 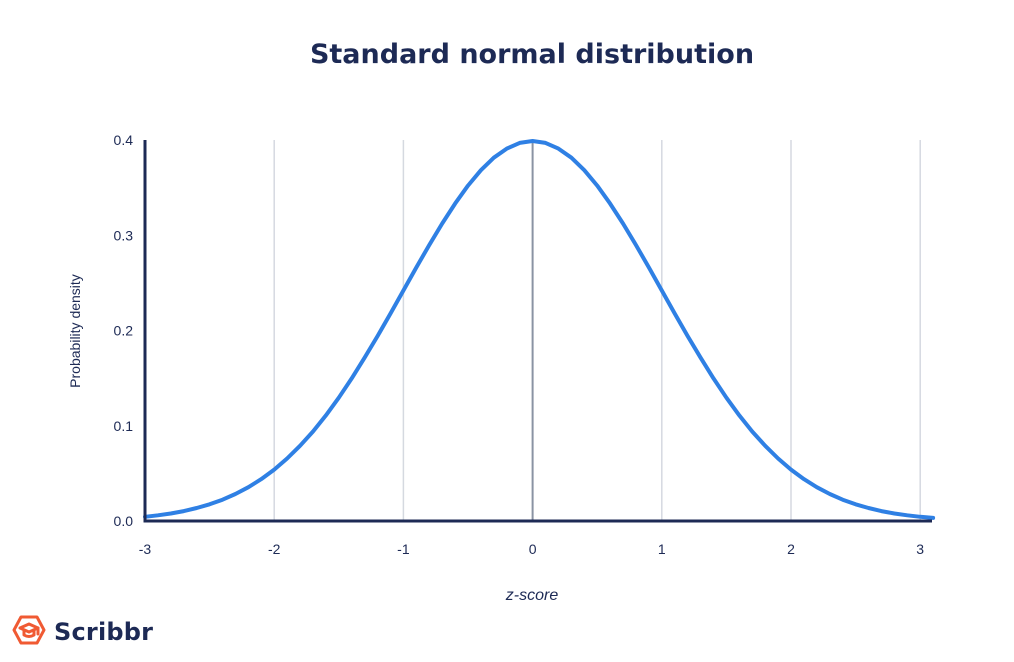 I want to click on y-tick-label: 0.1, so click(x=124, y=426).